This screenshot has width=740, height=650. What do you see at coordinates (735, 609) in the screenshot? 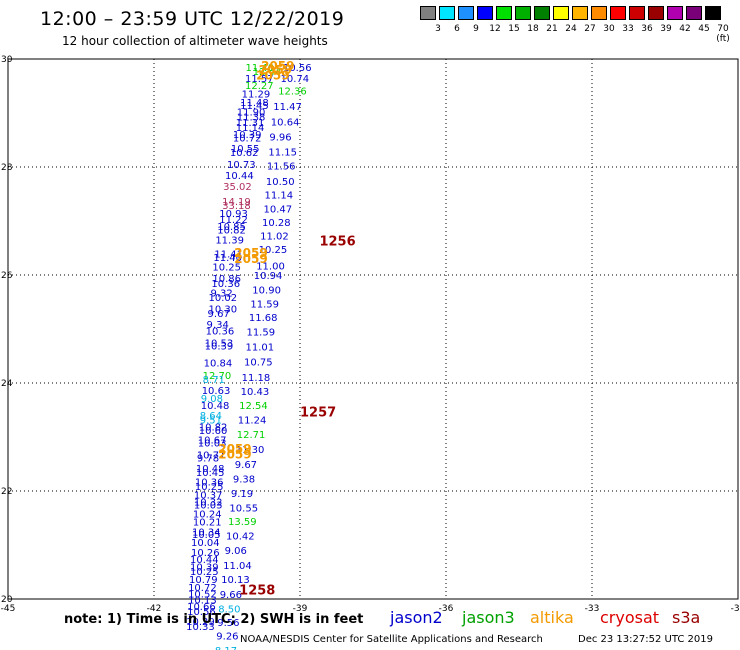
I see `x-tick-label: -30` at bounding box center [735, 609].